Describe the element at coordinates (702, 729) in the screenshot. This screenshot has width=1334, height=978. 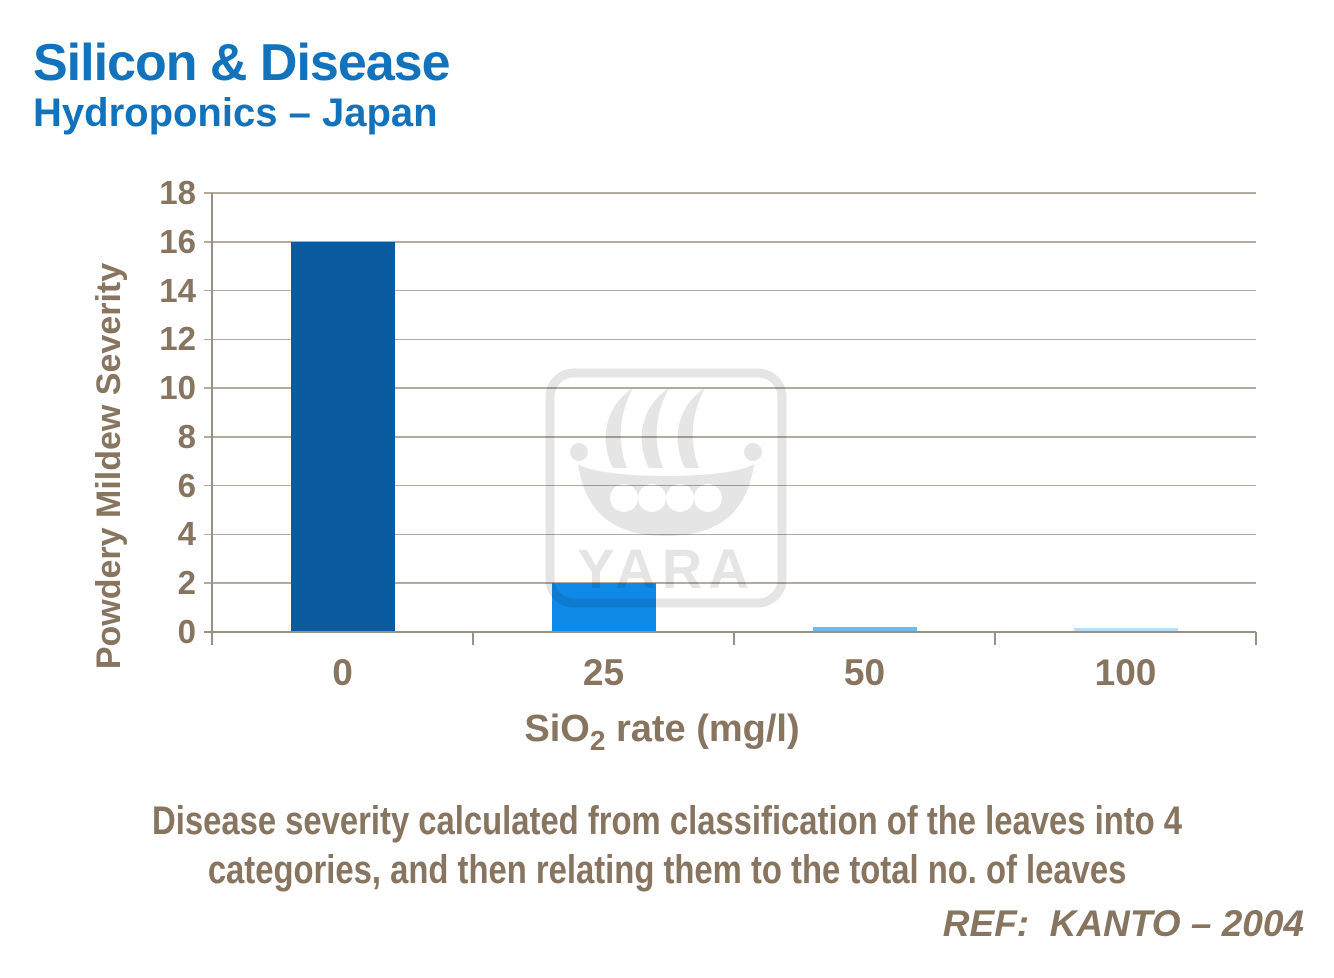
I see `x-axis-title-rest: rate (mg/l)` at that location.